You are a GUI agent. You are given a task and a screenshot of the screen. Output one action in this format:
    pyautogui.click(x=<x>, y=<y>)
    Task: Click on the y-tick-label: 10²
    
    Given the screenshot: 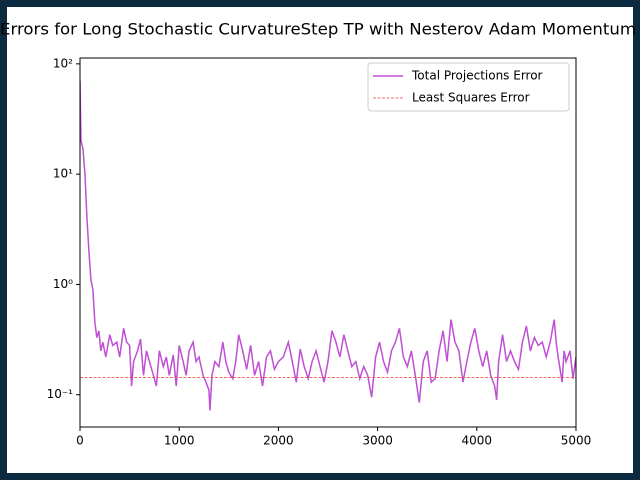 What is the action you would take?
    pyautogui.click(x=63, y=63)
    